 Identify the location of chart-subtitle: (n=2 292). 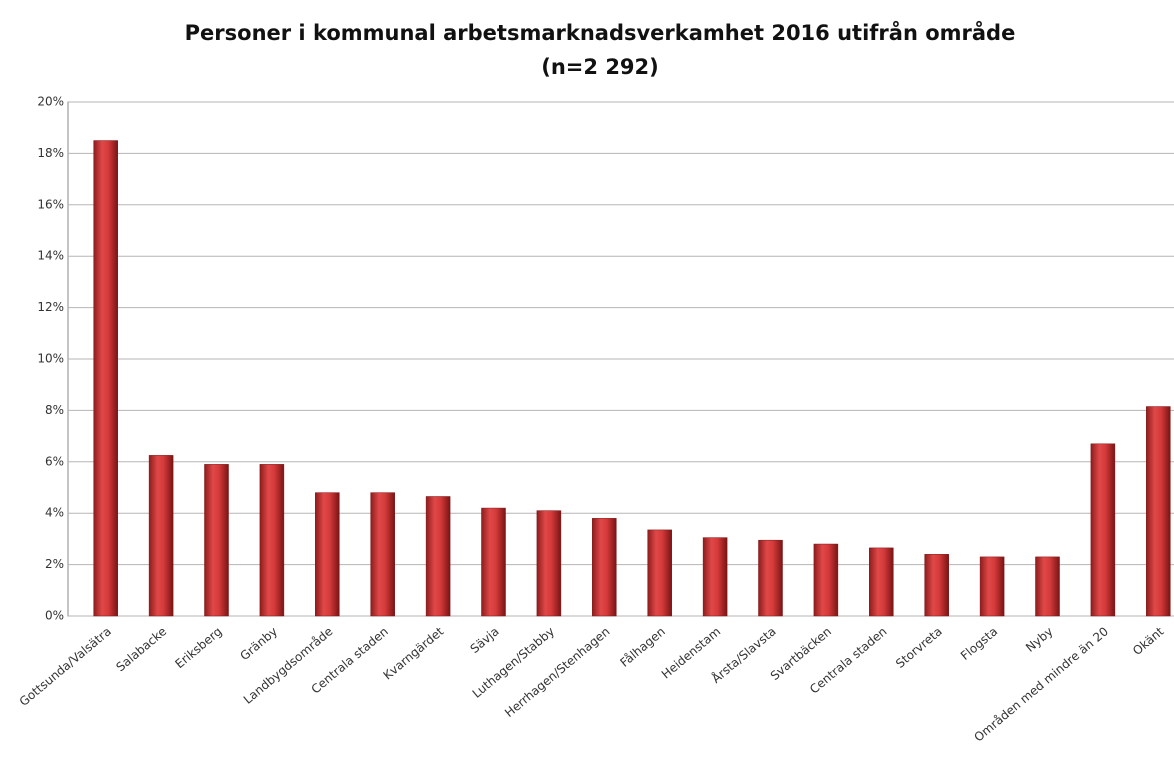
(600, 67).